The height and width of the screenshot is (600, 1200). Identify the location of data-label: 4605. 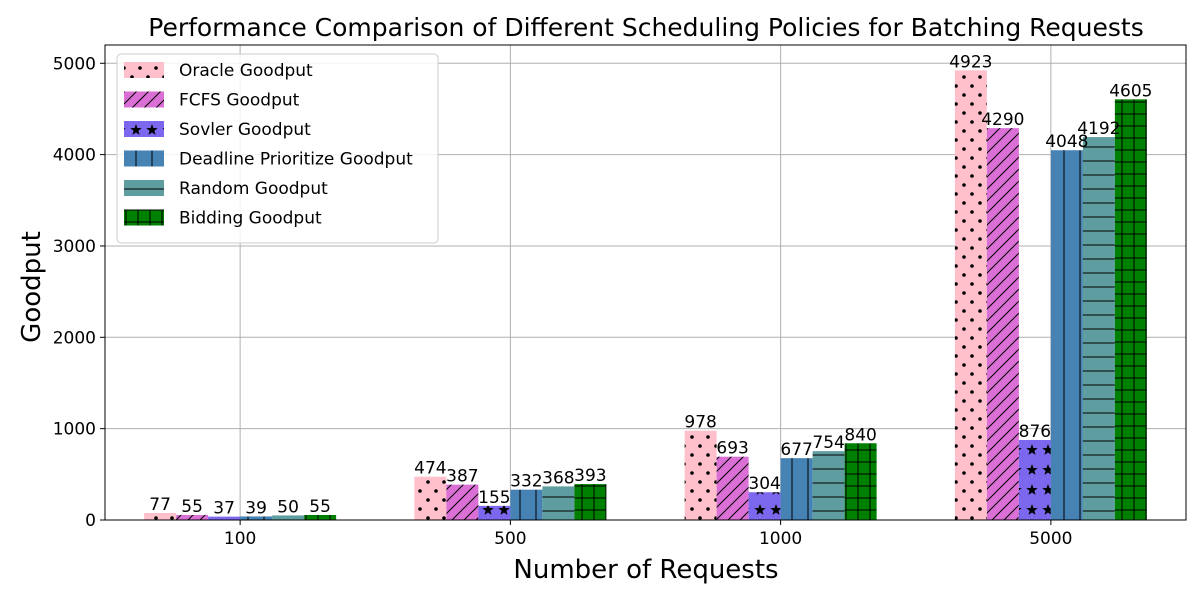
(1130, 91).